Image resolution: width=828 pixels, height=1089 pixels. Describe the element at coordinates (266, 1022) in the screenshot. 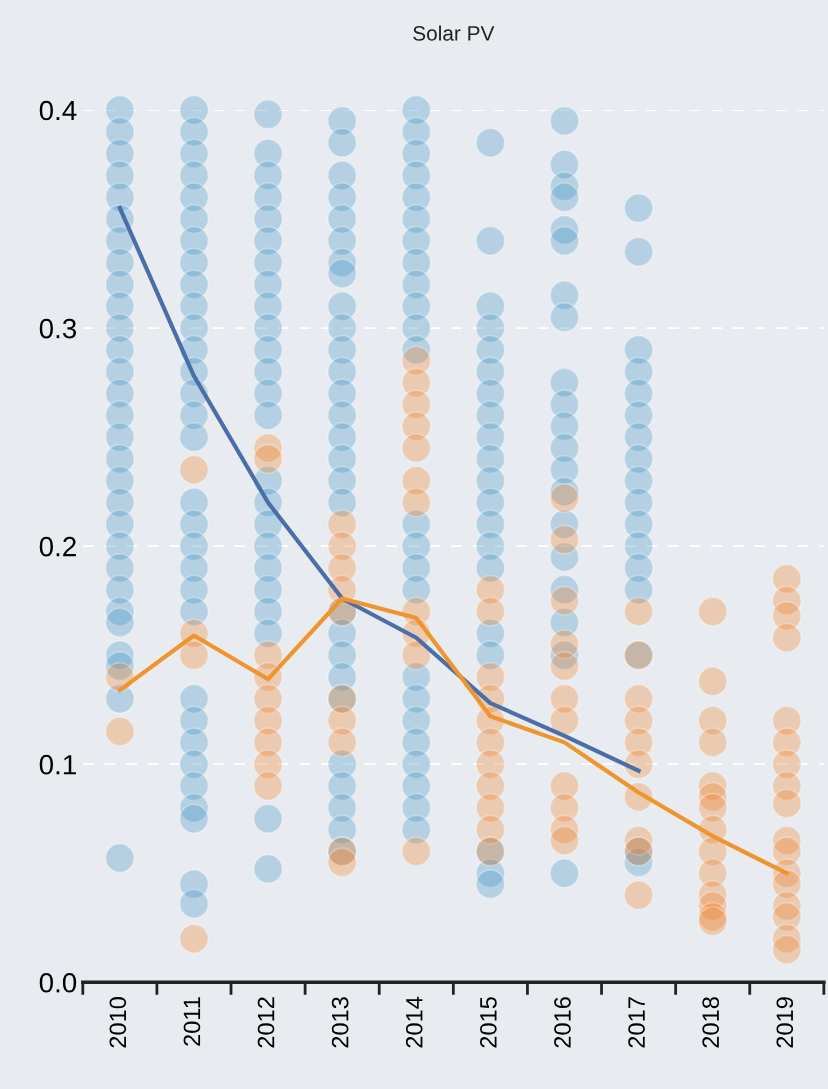

I see `x-tick-label: 2012` at that location.